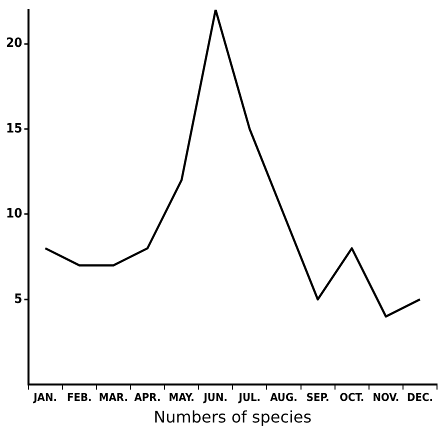 The height and width of the screenshot is (436, 441). I want to click on x-tick-label: APR., so click(147, 397).